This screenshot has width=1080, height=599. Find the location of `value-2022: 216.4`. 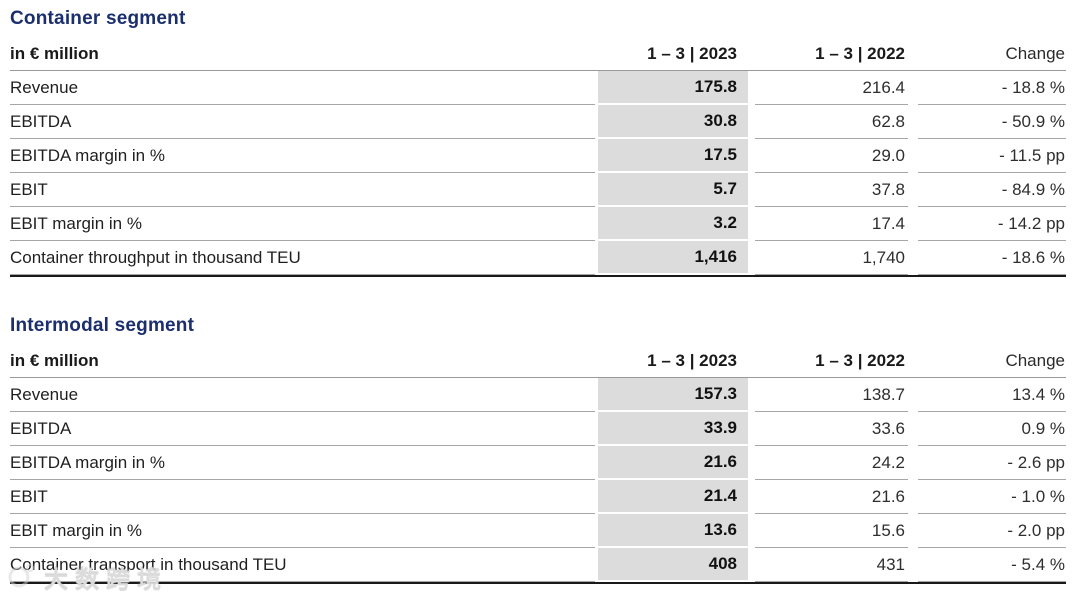

value-2022: 216.4 is located at coordinates (831, 88).